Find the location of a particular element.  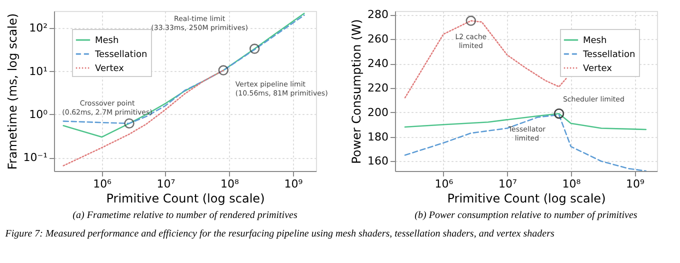

y-tick-label: 10⁻¹ is located at coordinates (35, 157).